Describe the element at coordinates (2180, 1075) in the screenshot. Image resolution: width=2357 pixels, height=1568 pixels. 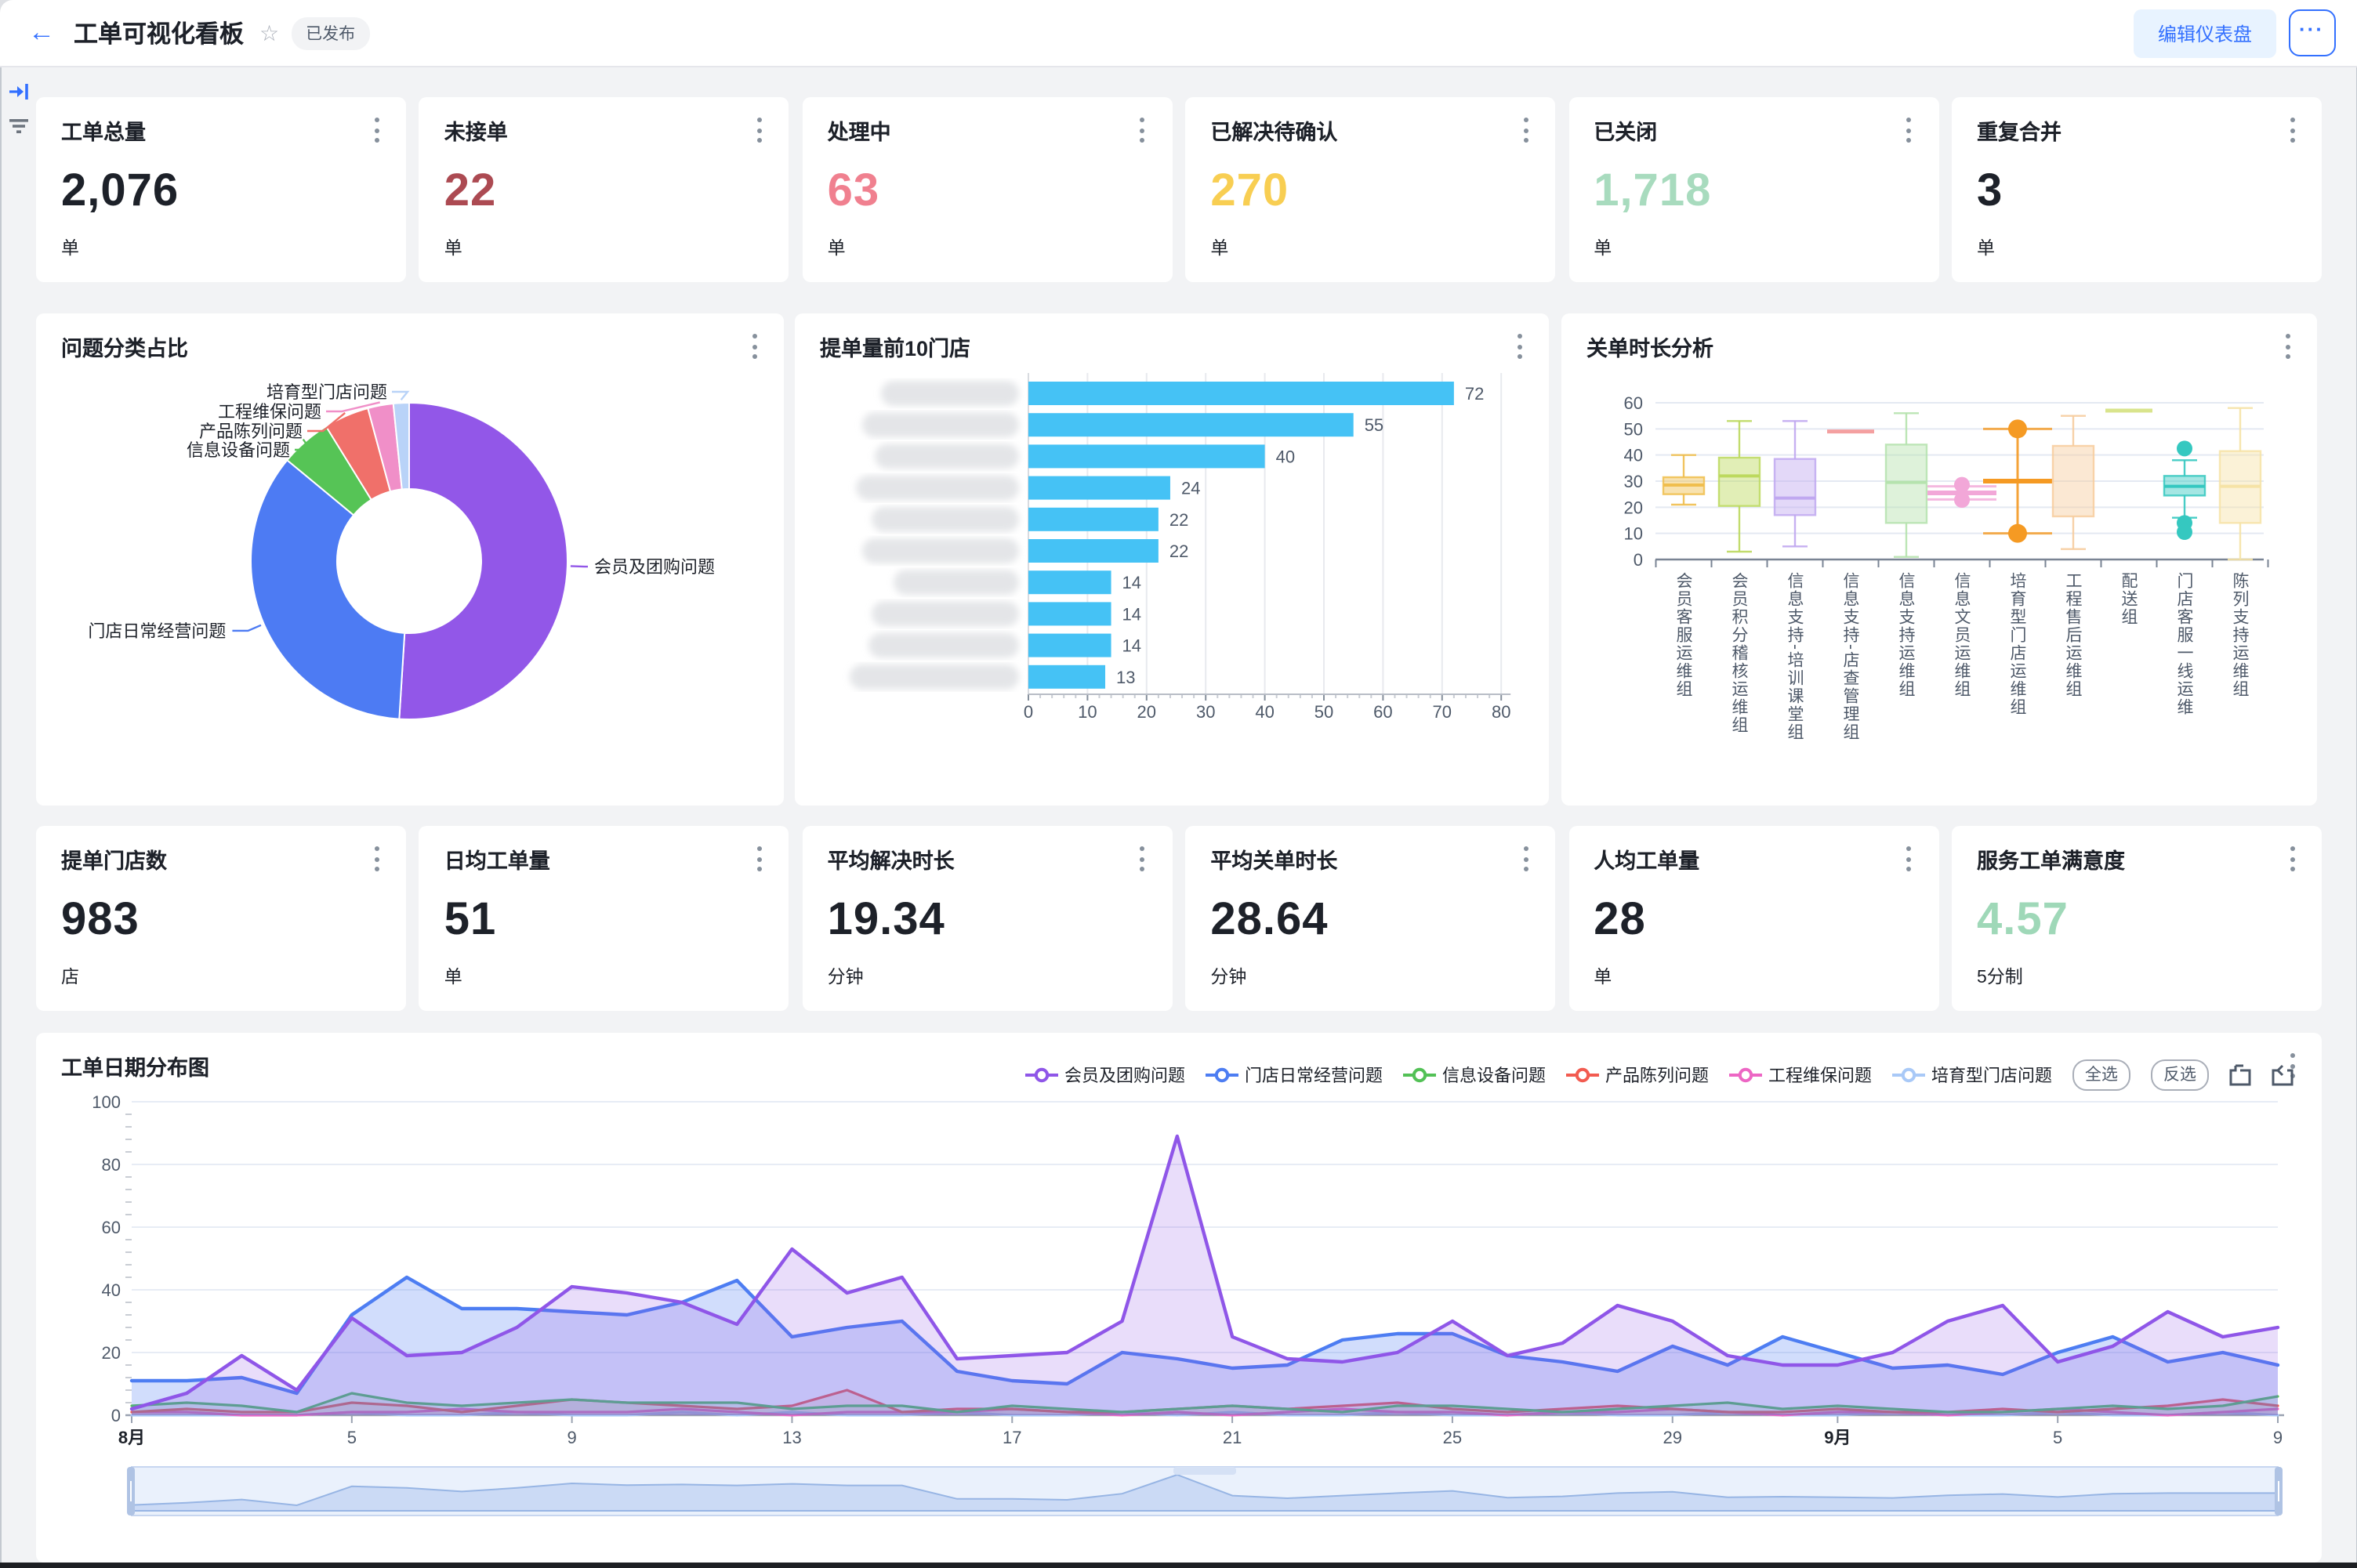
I see `legend-invert-button: 反选` at that location.